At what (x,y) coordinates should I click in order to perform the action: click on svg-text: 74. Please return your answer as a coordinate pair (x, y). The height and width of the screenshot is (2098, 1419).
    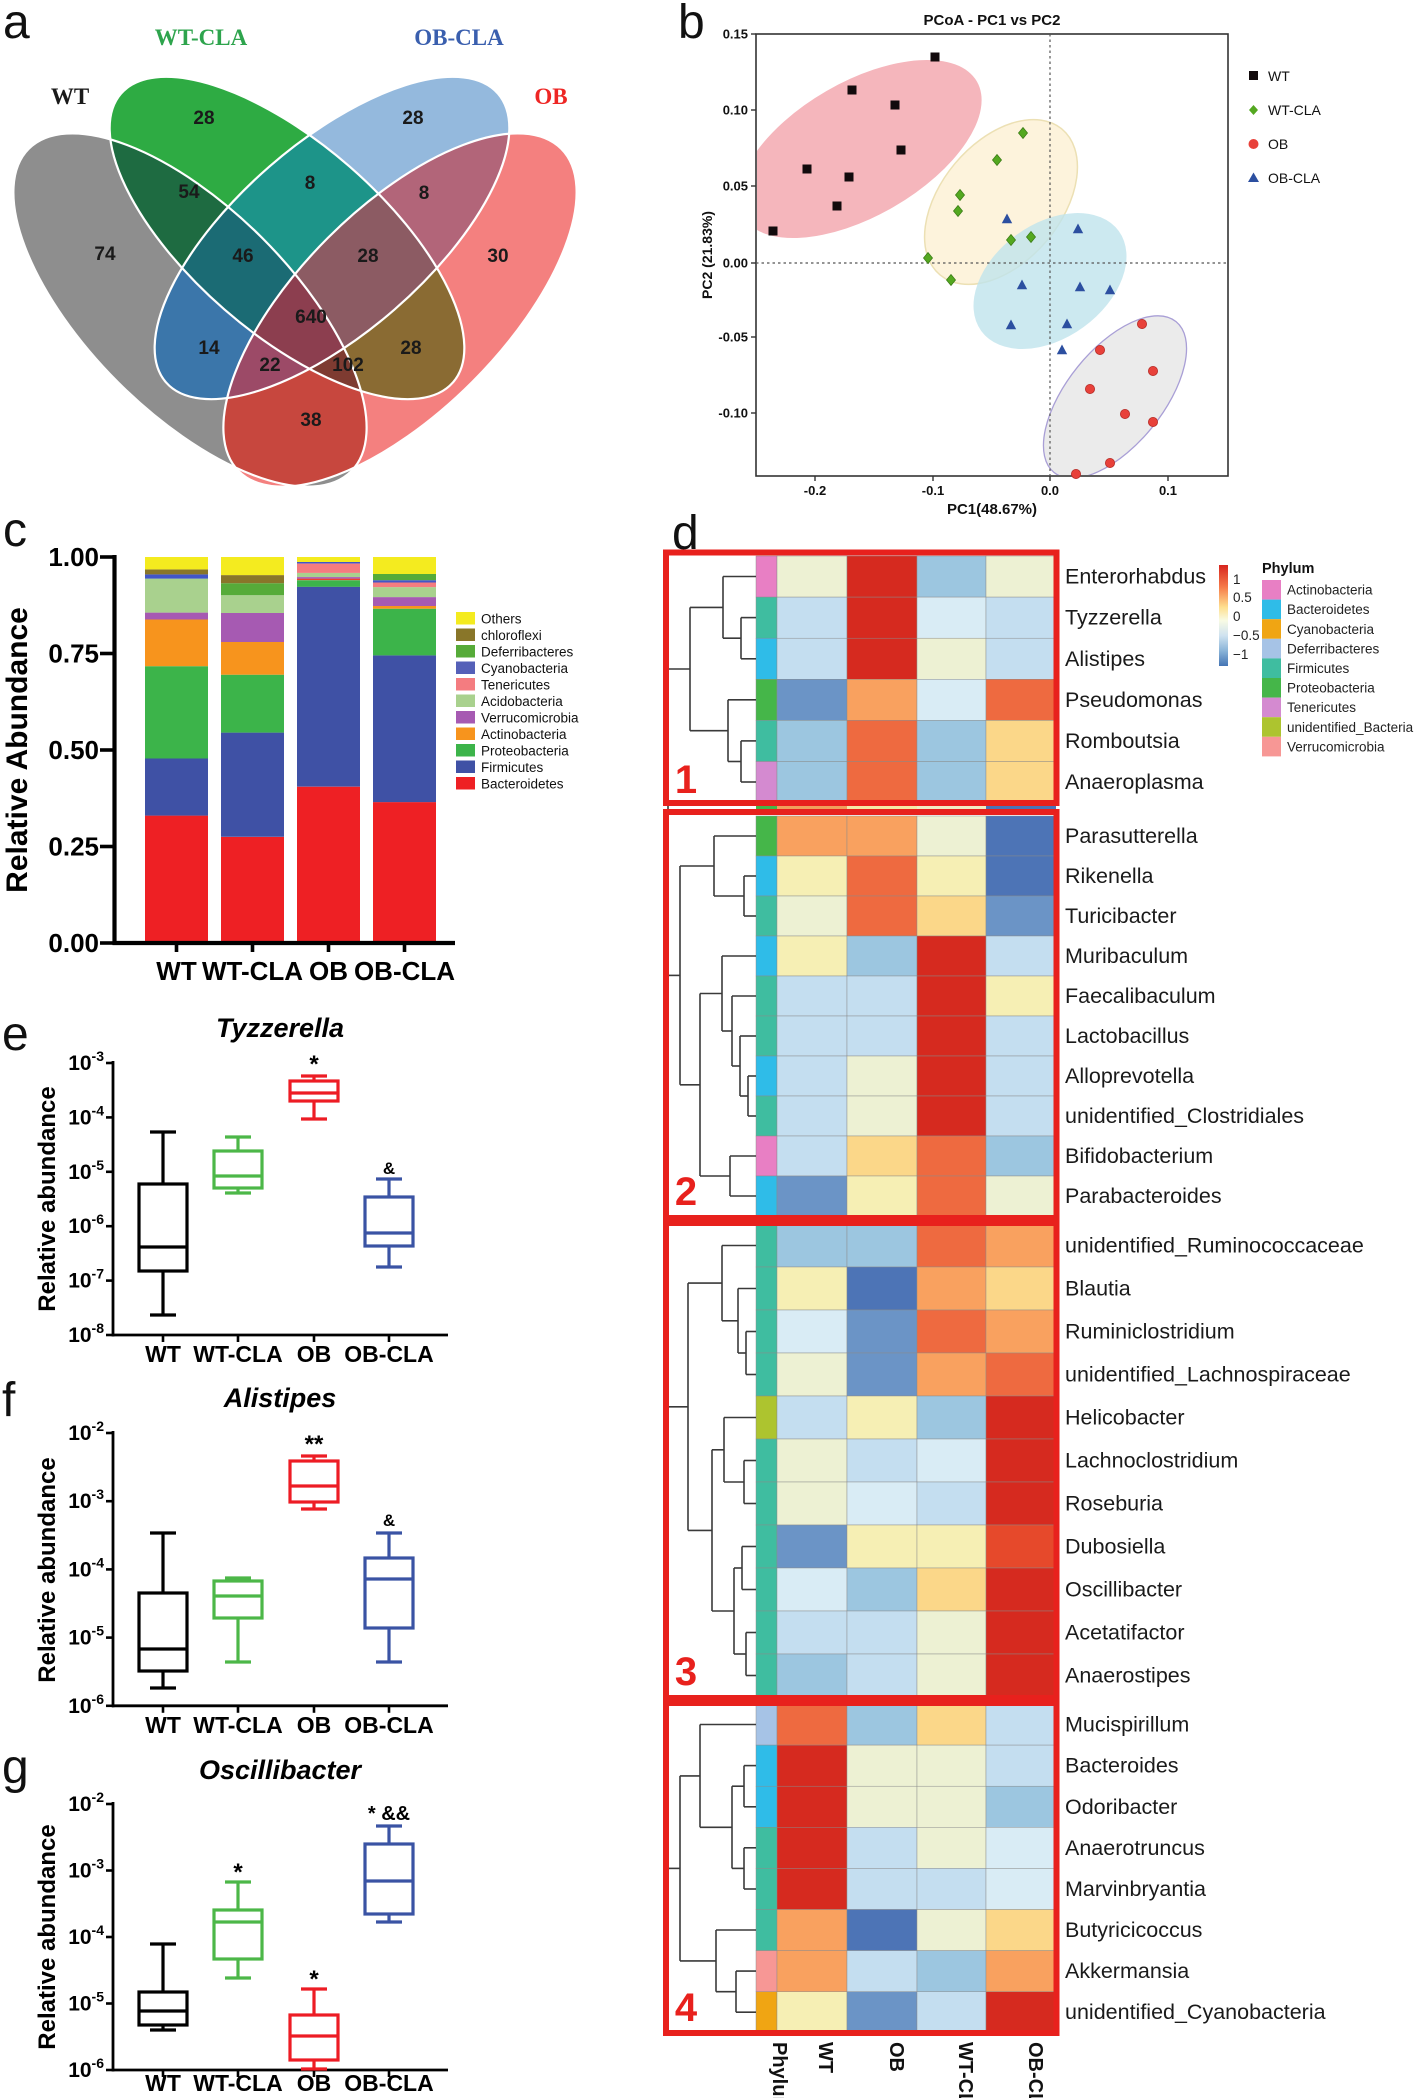
    Looking at the image, I should click on (105, 254).